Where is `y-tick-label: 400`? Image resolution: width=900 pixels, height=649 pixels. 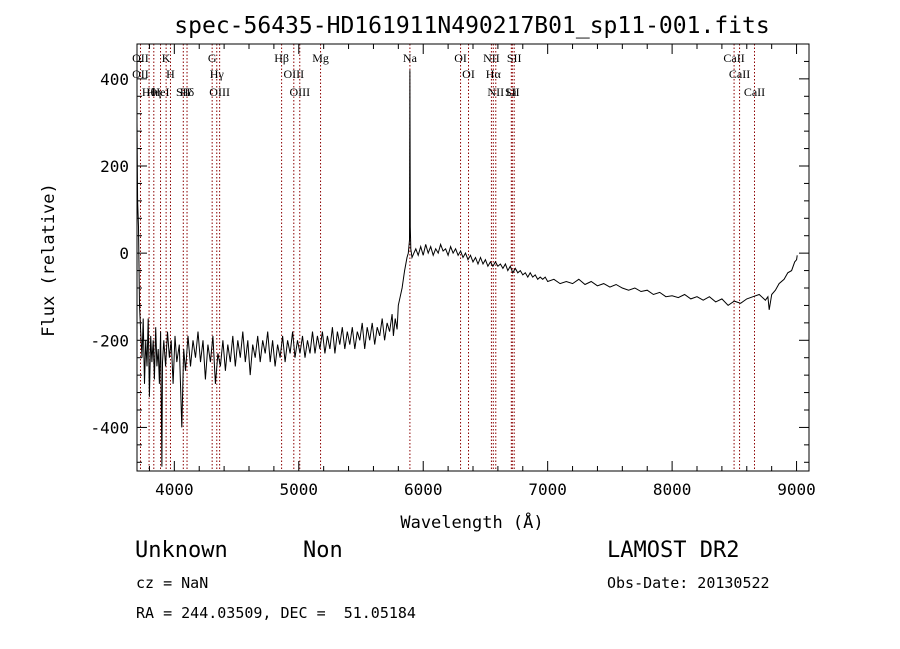
y-tick-label: 400 is located at coordinates (114, 79).